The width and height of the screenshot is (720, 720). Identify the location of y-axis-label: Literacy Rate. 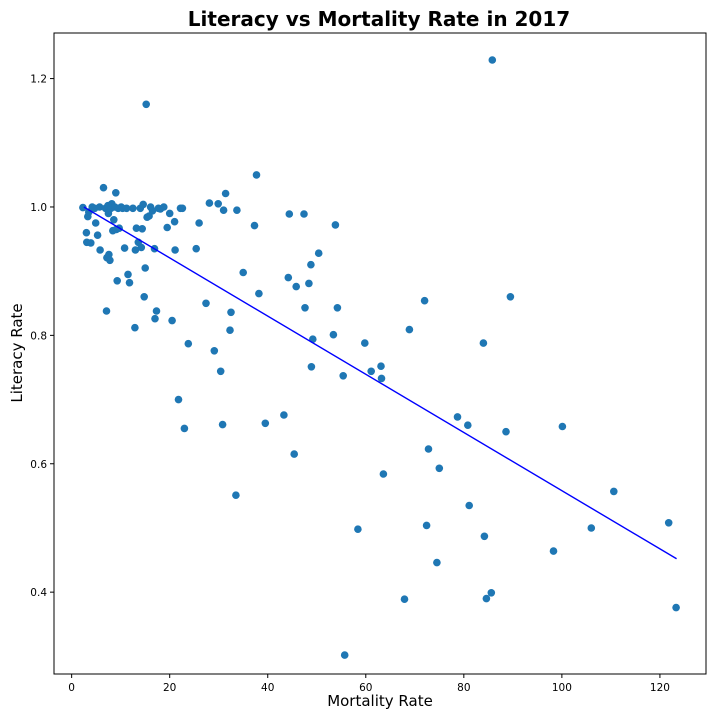
(17, 352).